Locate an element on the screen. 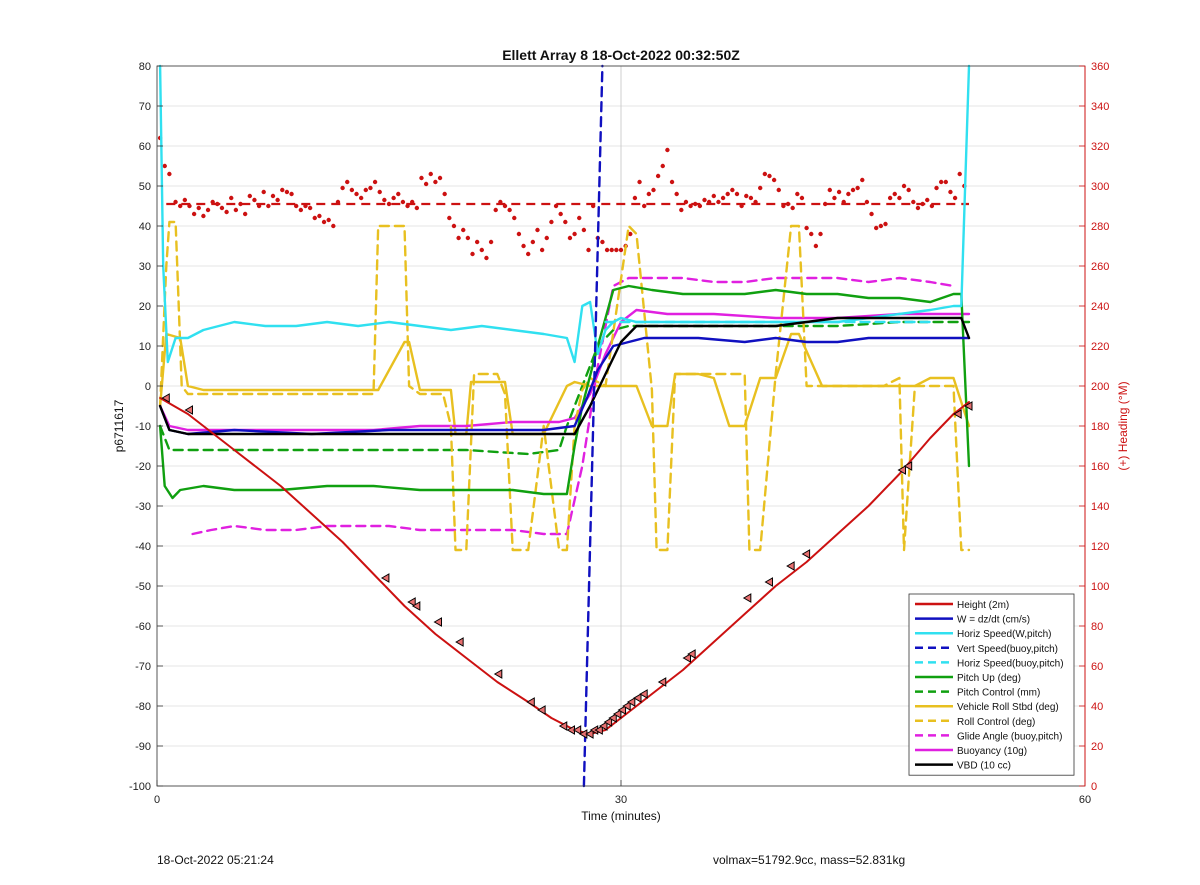 Image resolution: width=1200 pixels, height=885 pixels. y2-tick-label: 260 is located at coordinates (1100, 267).